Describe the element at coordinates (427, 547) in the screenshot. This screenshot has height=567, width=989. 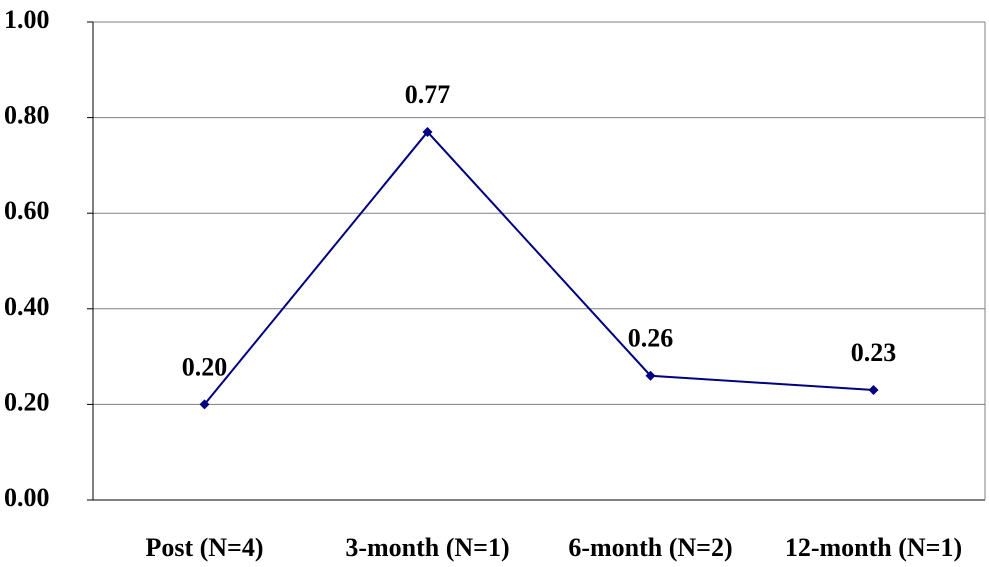
I see `x-tick-label: 3-month (N=1)` at that location.